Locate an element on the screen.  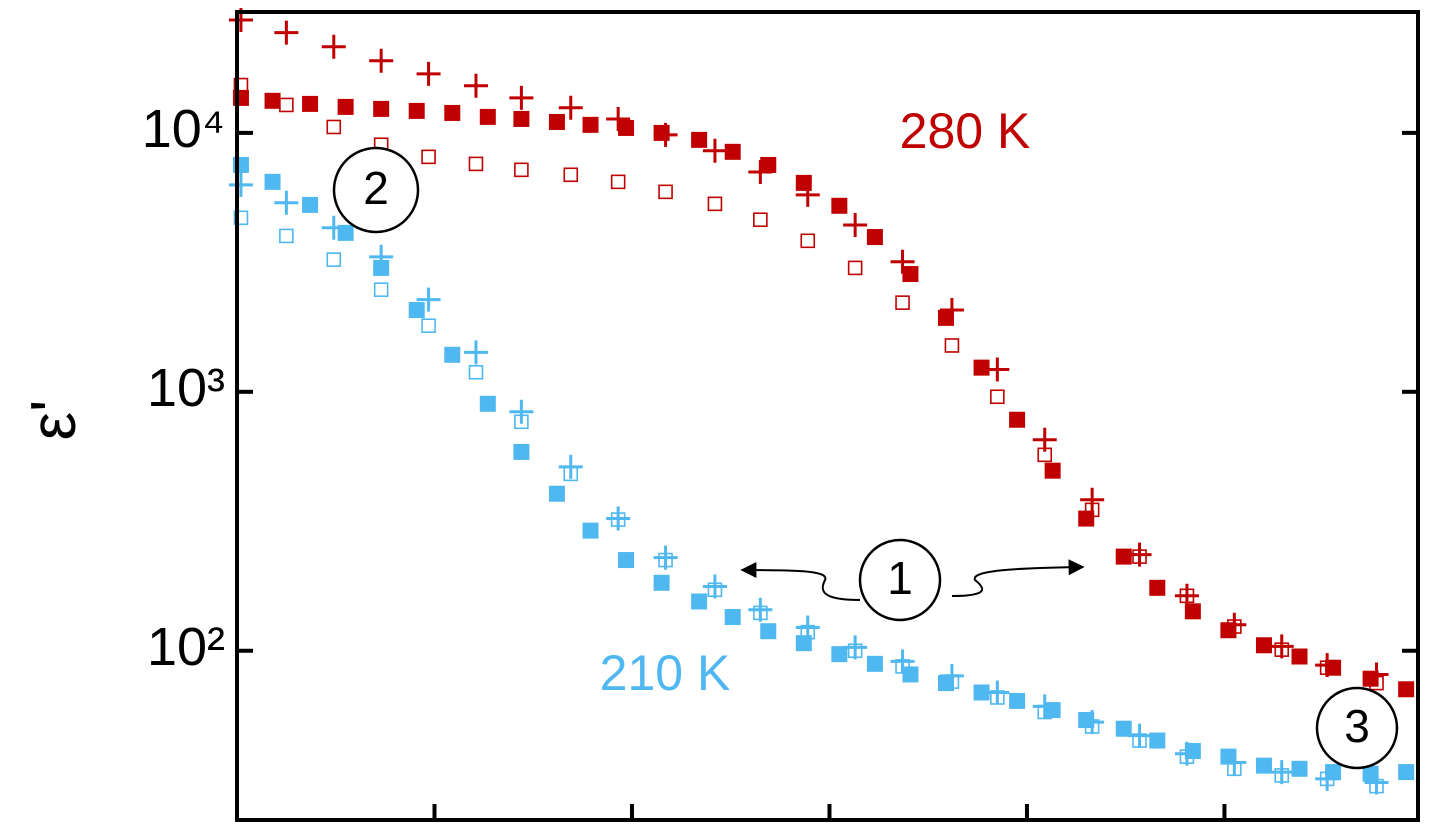
callout-label: 1 is located at coordinates (900, 578).